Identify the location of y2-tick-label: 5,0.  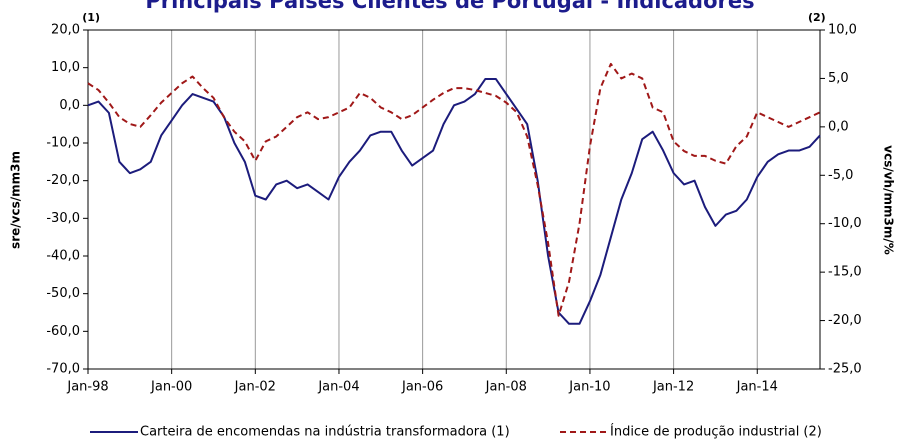
(838, 78).